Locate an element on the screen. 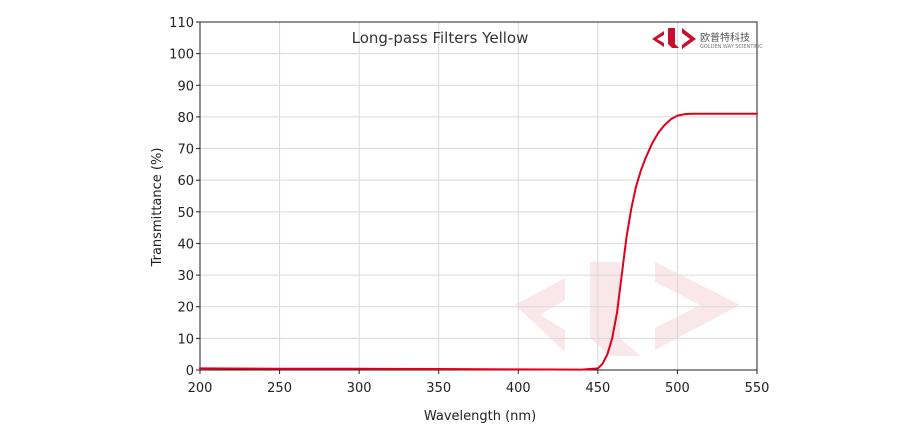 The height and width of the screenshot is (444, 924). x-tick-label: 250 is located at coordinates (279, 388).